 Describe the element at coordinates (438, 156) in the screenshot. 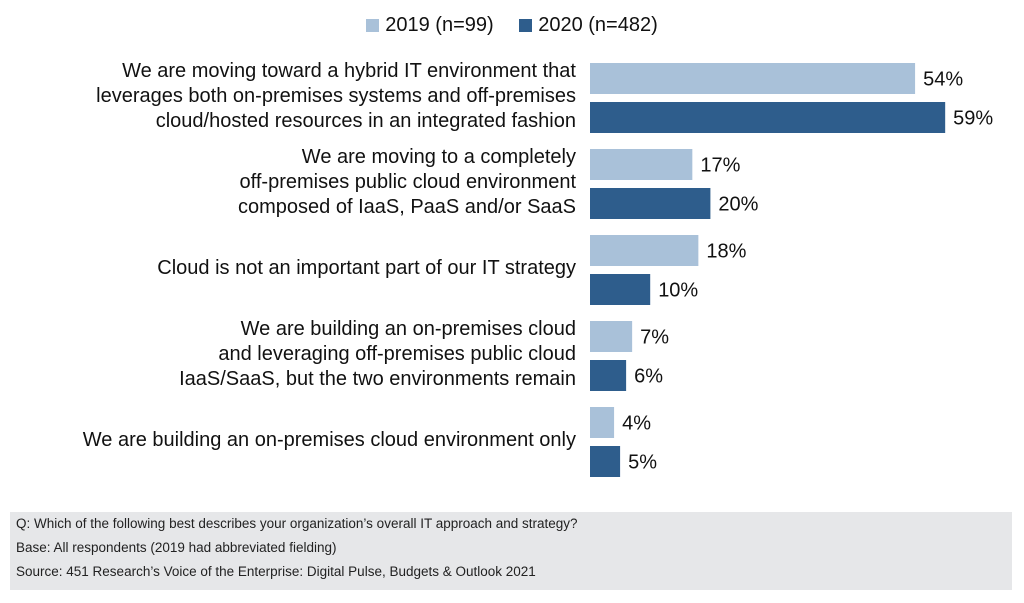

I see `category-label-line: We are moving to a completely` at that location.